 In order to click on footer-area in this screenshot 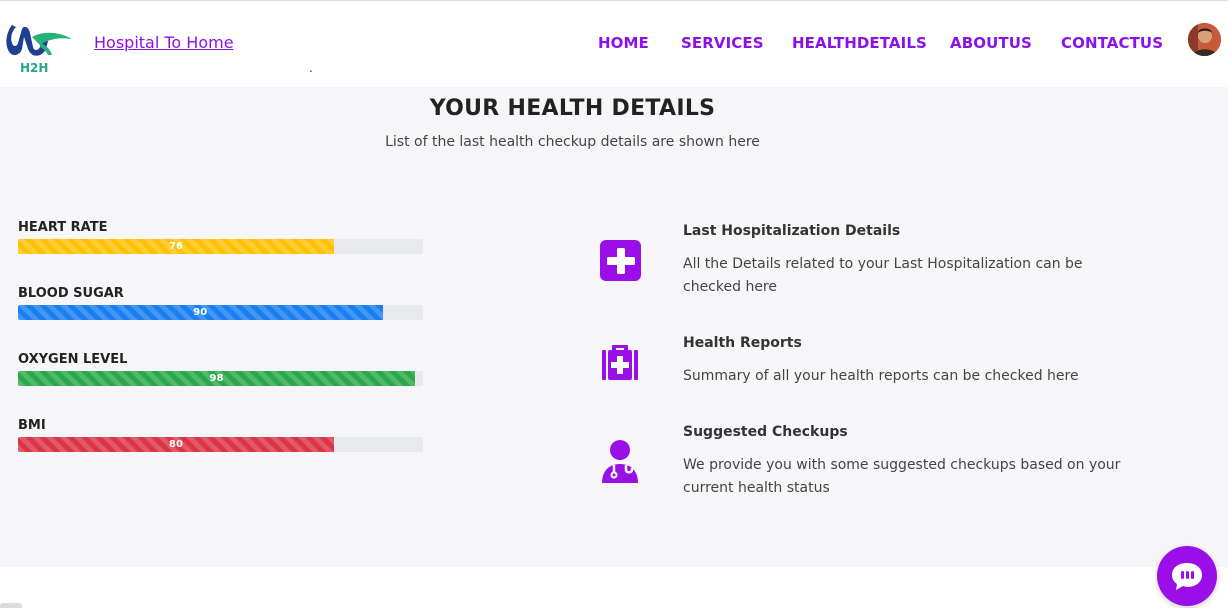, I will do `click(614, 587)`.